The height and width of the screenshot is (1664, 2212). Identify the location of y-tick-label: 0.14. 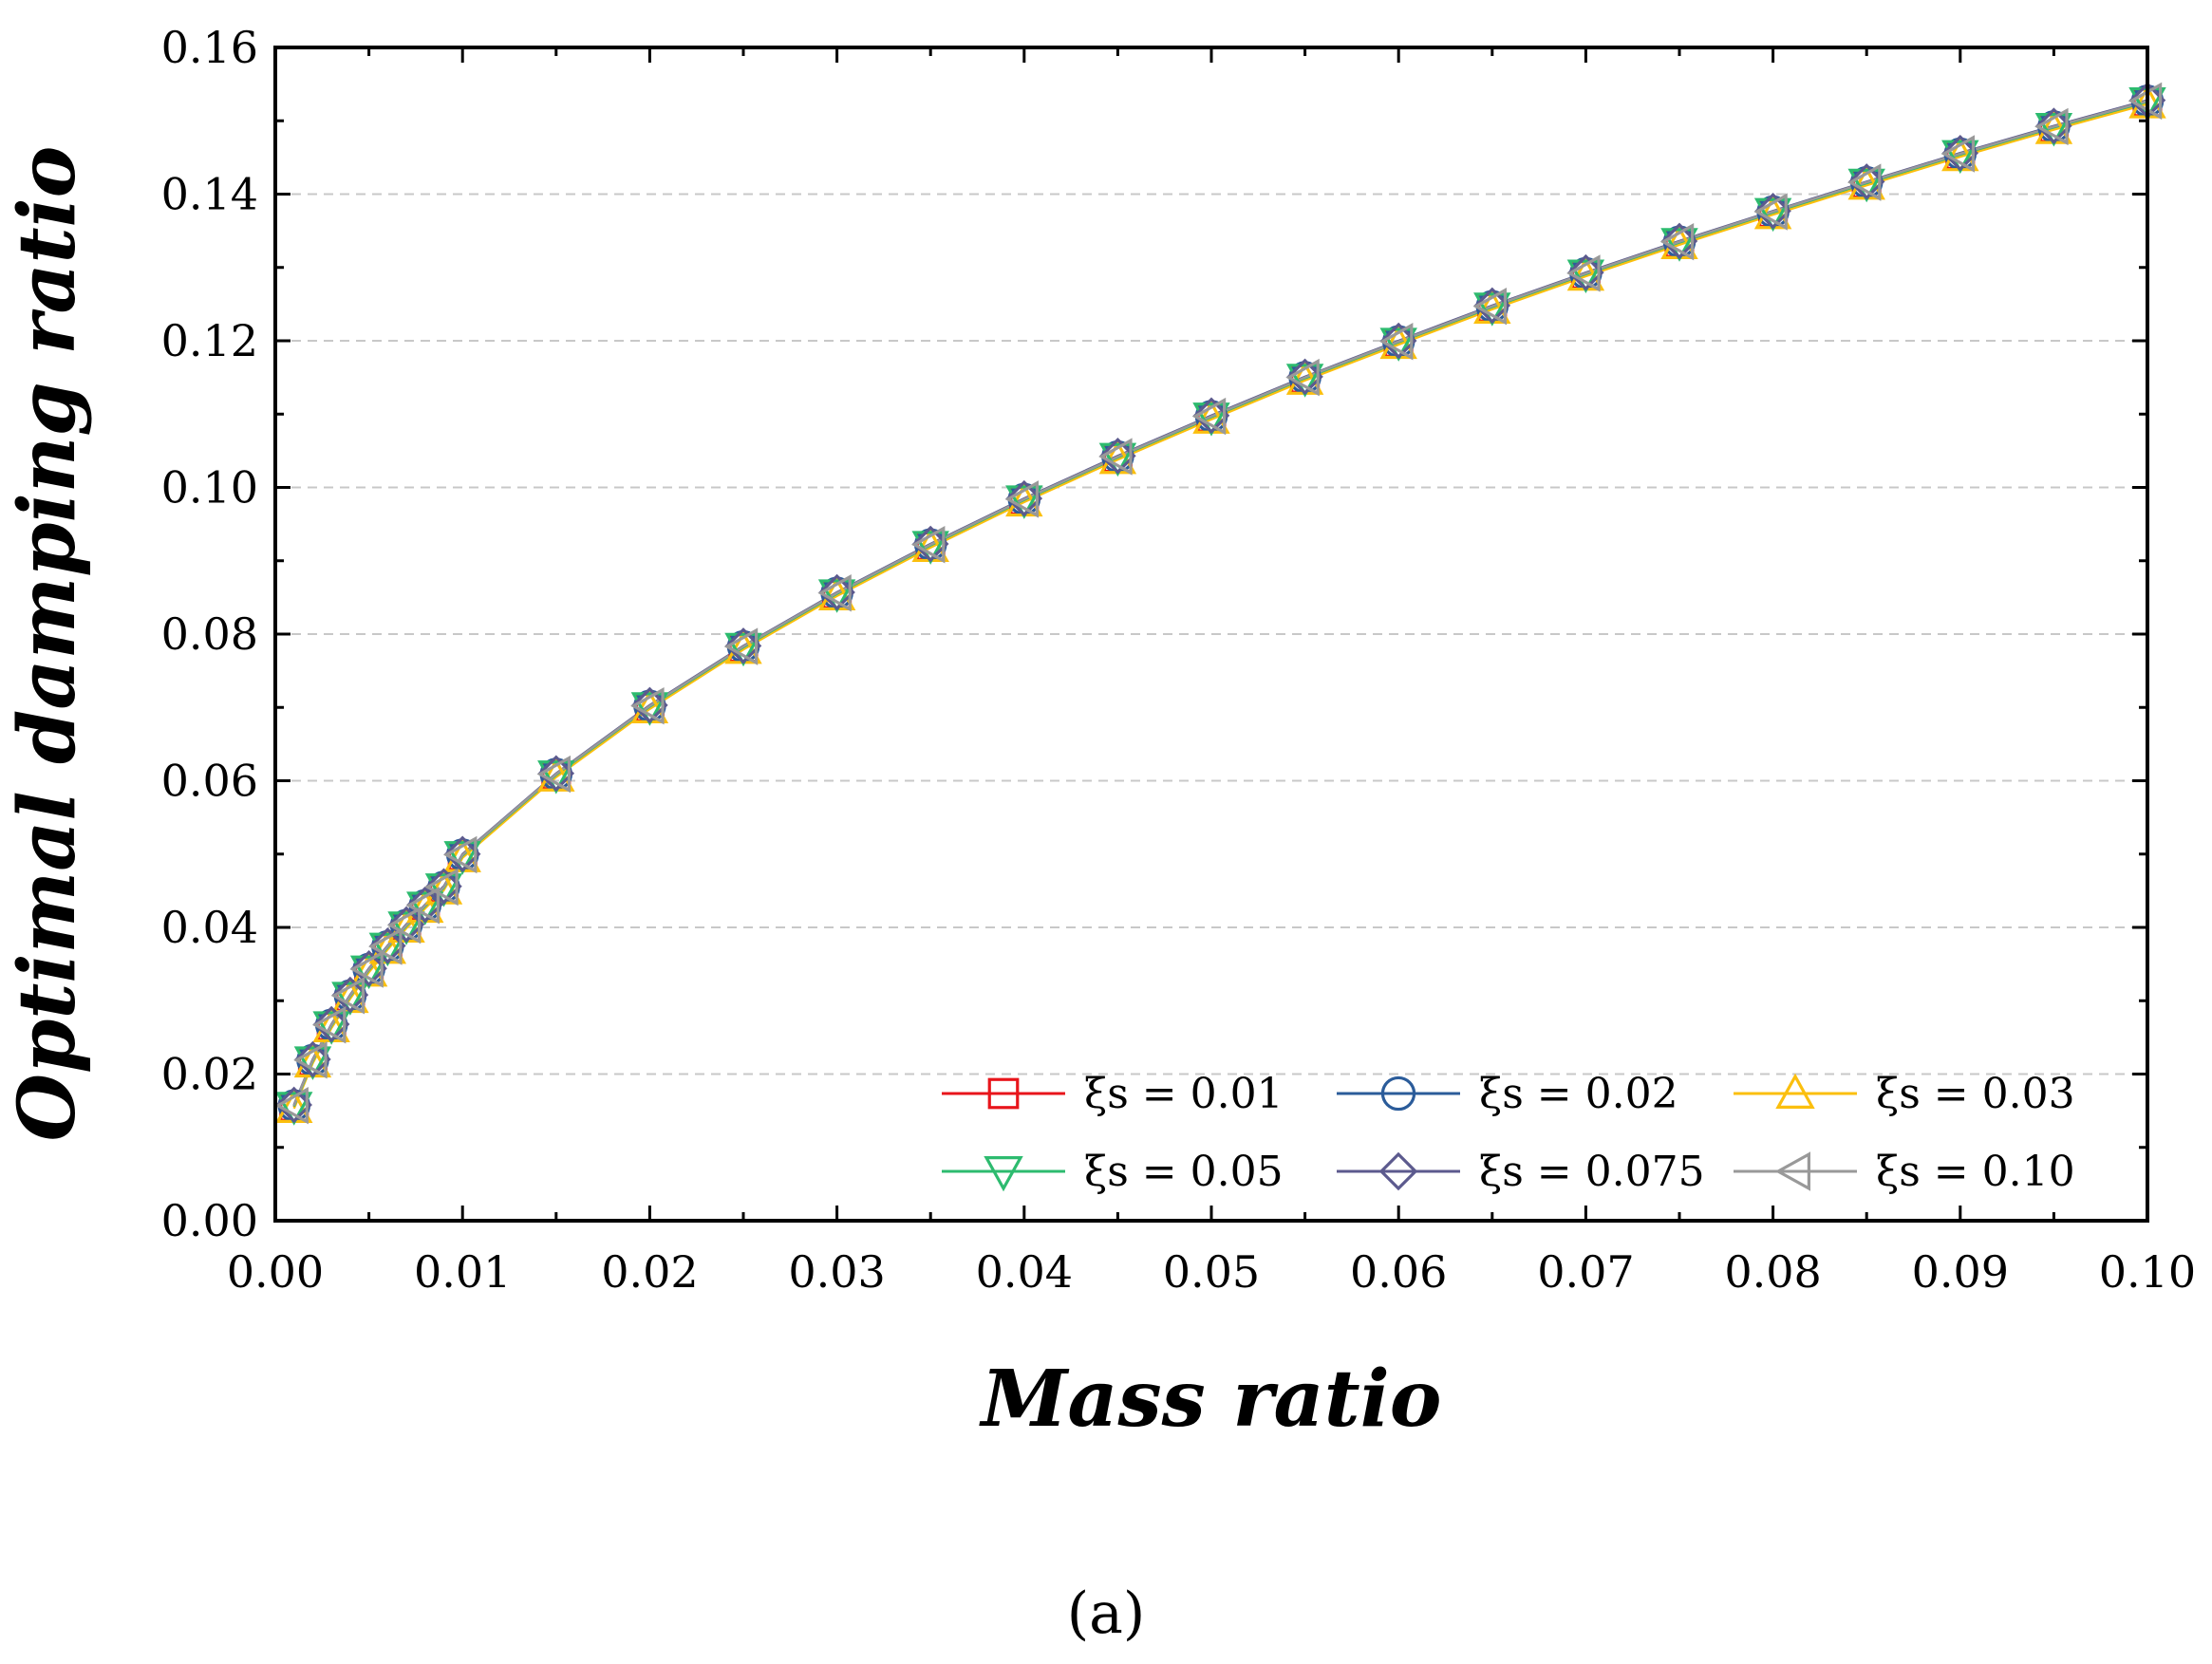
(209, 194).